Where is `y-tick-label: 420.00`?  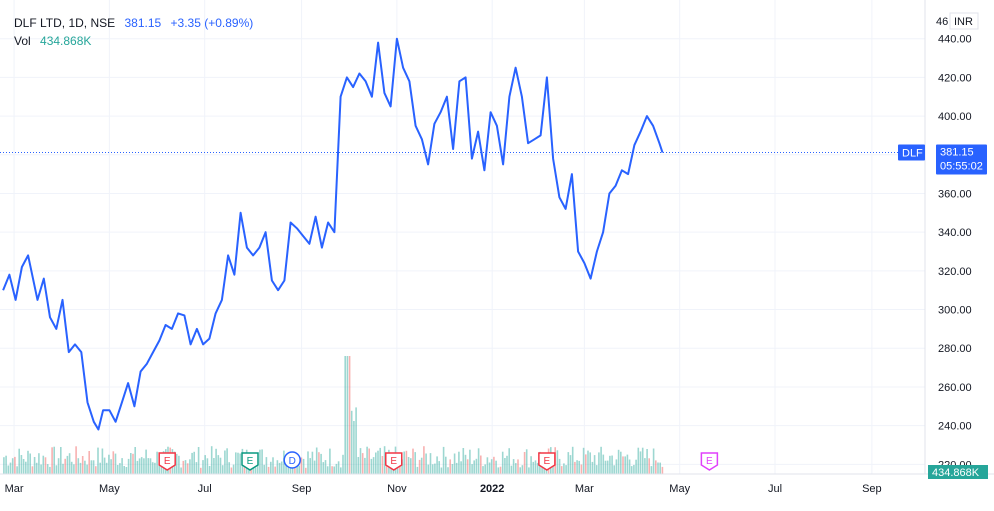 y-tick-label: 420.00 is located at coordinates (955, 78).